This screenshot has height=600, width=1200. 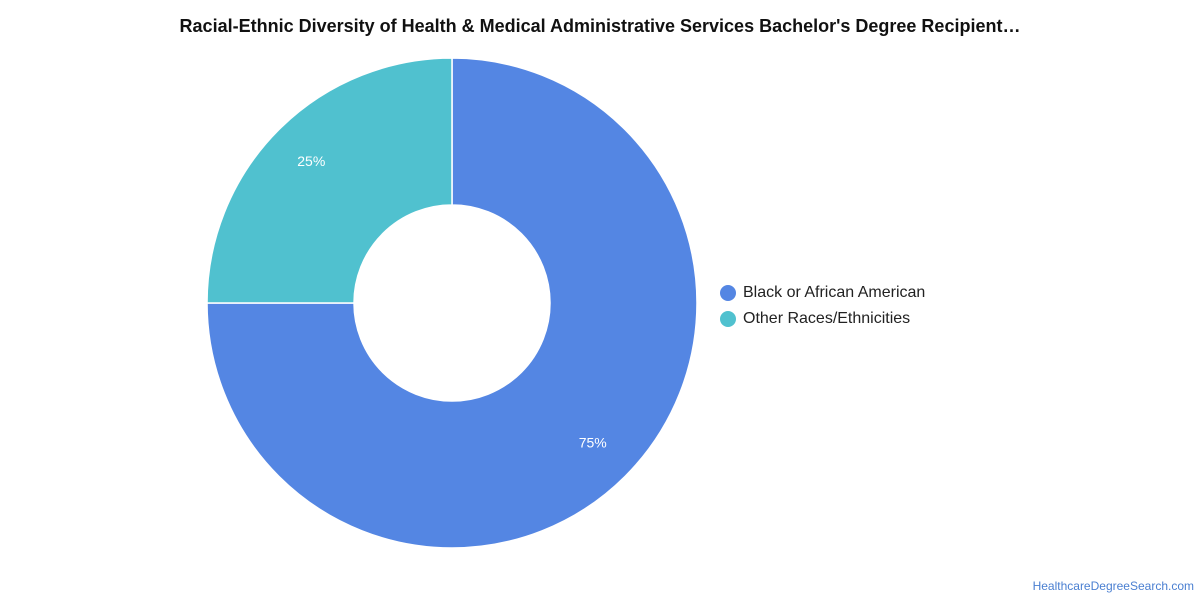 What do you see at coordinates (834, 292) in the screenshot?
I see `legend-label-black: Black or African American` at bounding box center [834, 292].